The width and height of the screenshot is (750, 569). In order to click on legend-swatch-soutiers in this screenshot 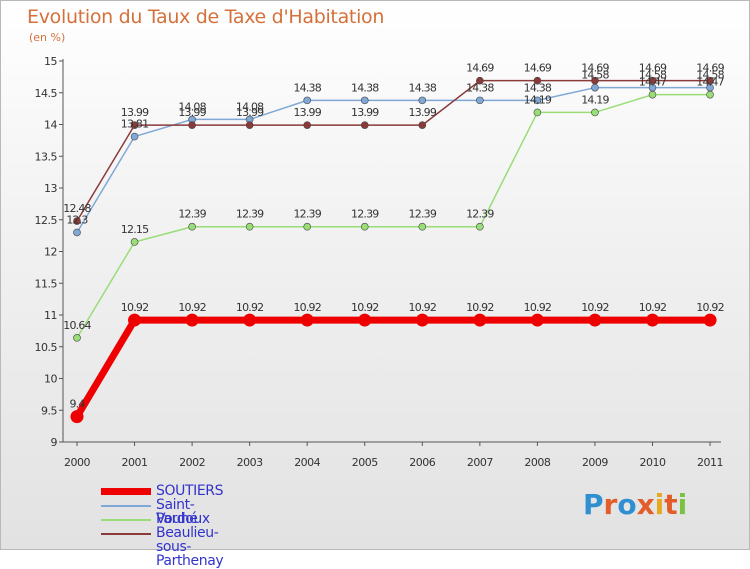, I will do `click(126, 491)`.